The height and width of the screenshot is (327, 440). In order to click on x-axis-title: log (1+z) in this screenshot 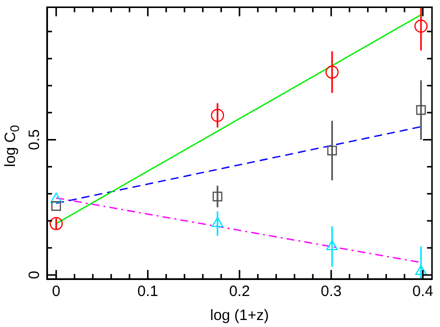, I will do `click(239, 315)`.